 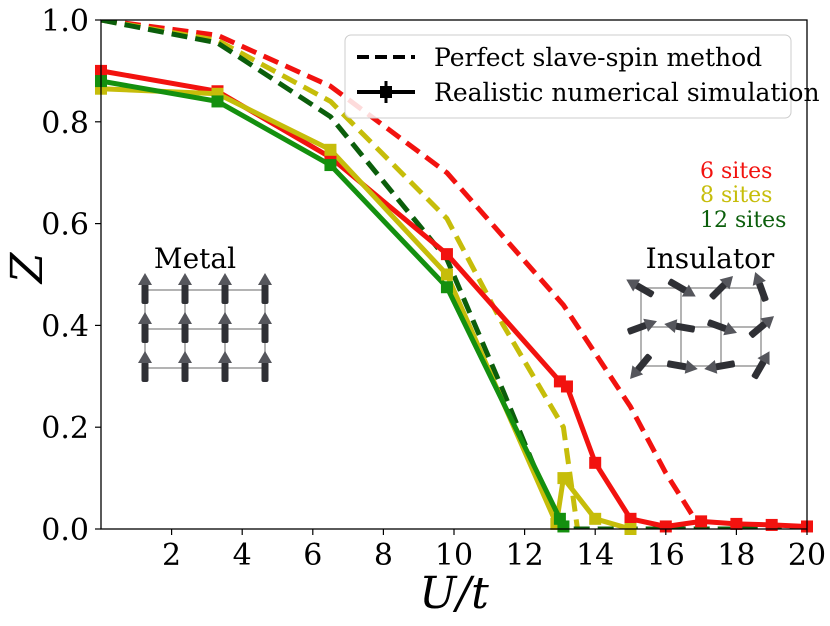 What do you see at coordinates (494, 551) in the screenshot?
I see `x-axis-ticks: 2 4 6 8 10 12 14 16 18 20` at bounding box center [494, 551].